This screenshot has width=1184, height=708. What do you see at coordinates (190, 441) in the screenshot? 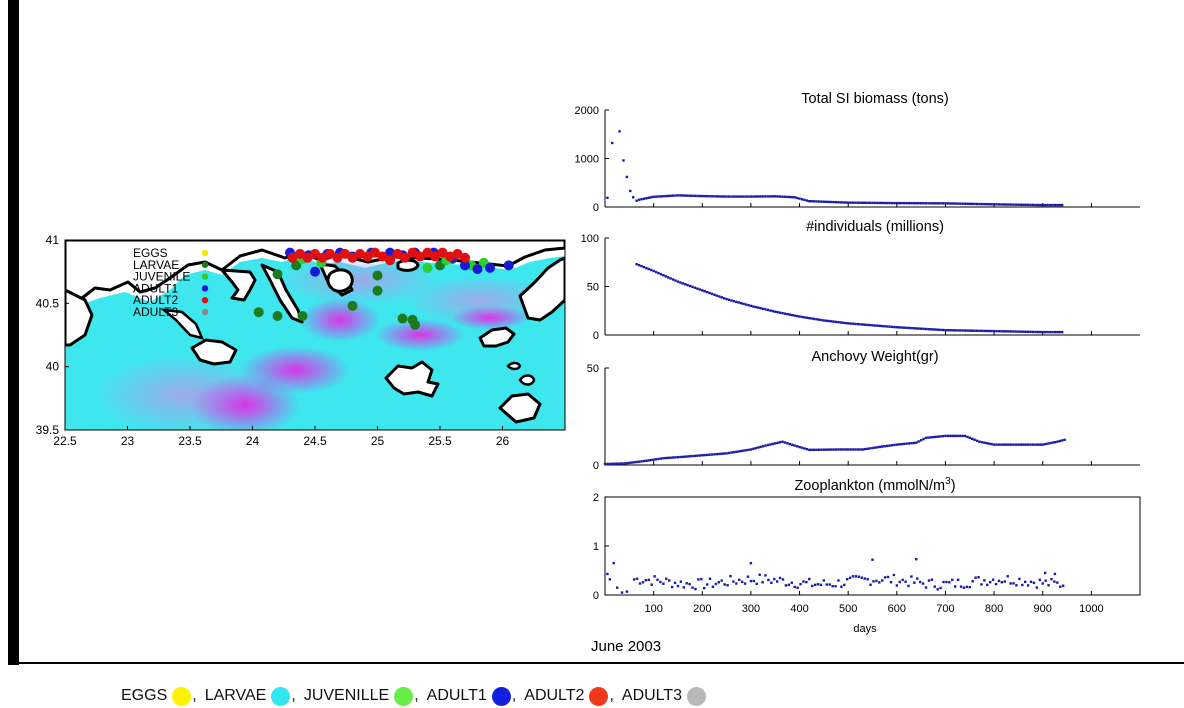
I see `map-x-tick-label: 23.5` at bounding box center [190, 441].